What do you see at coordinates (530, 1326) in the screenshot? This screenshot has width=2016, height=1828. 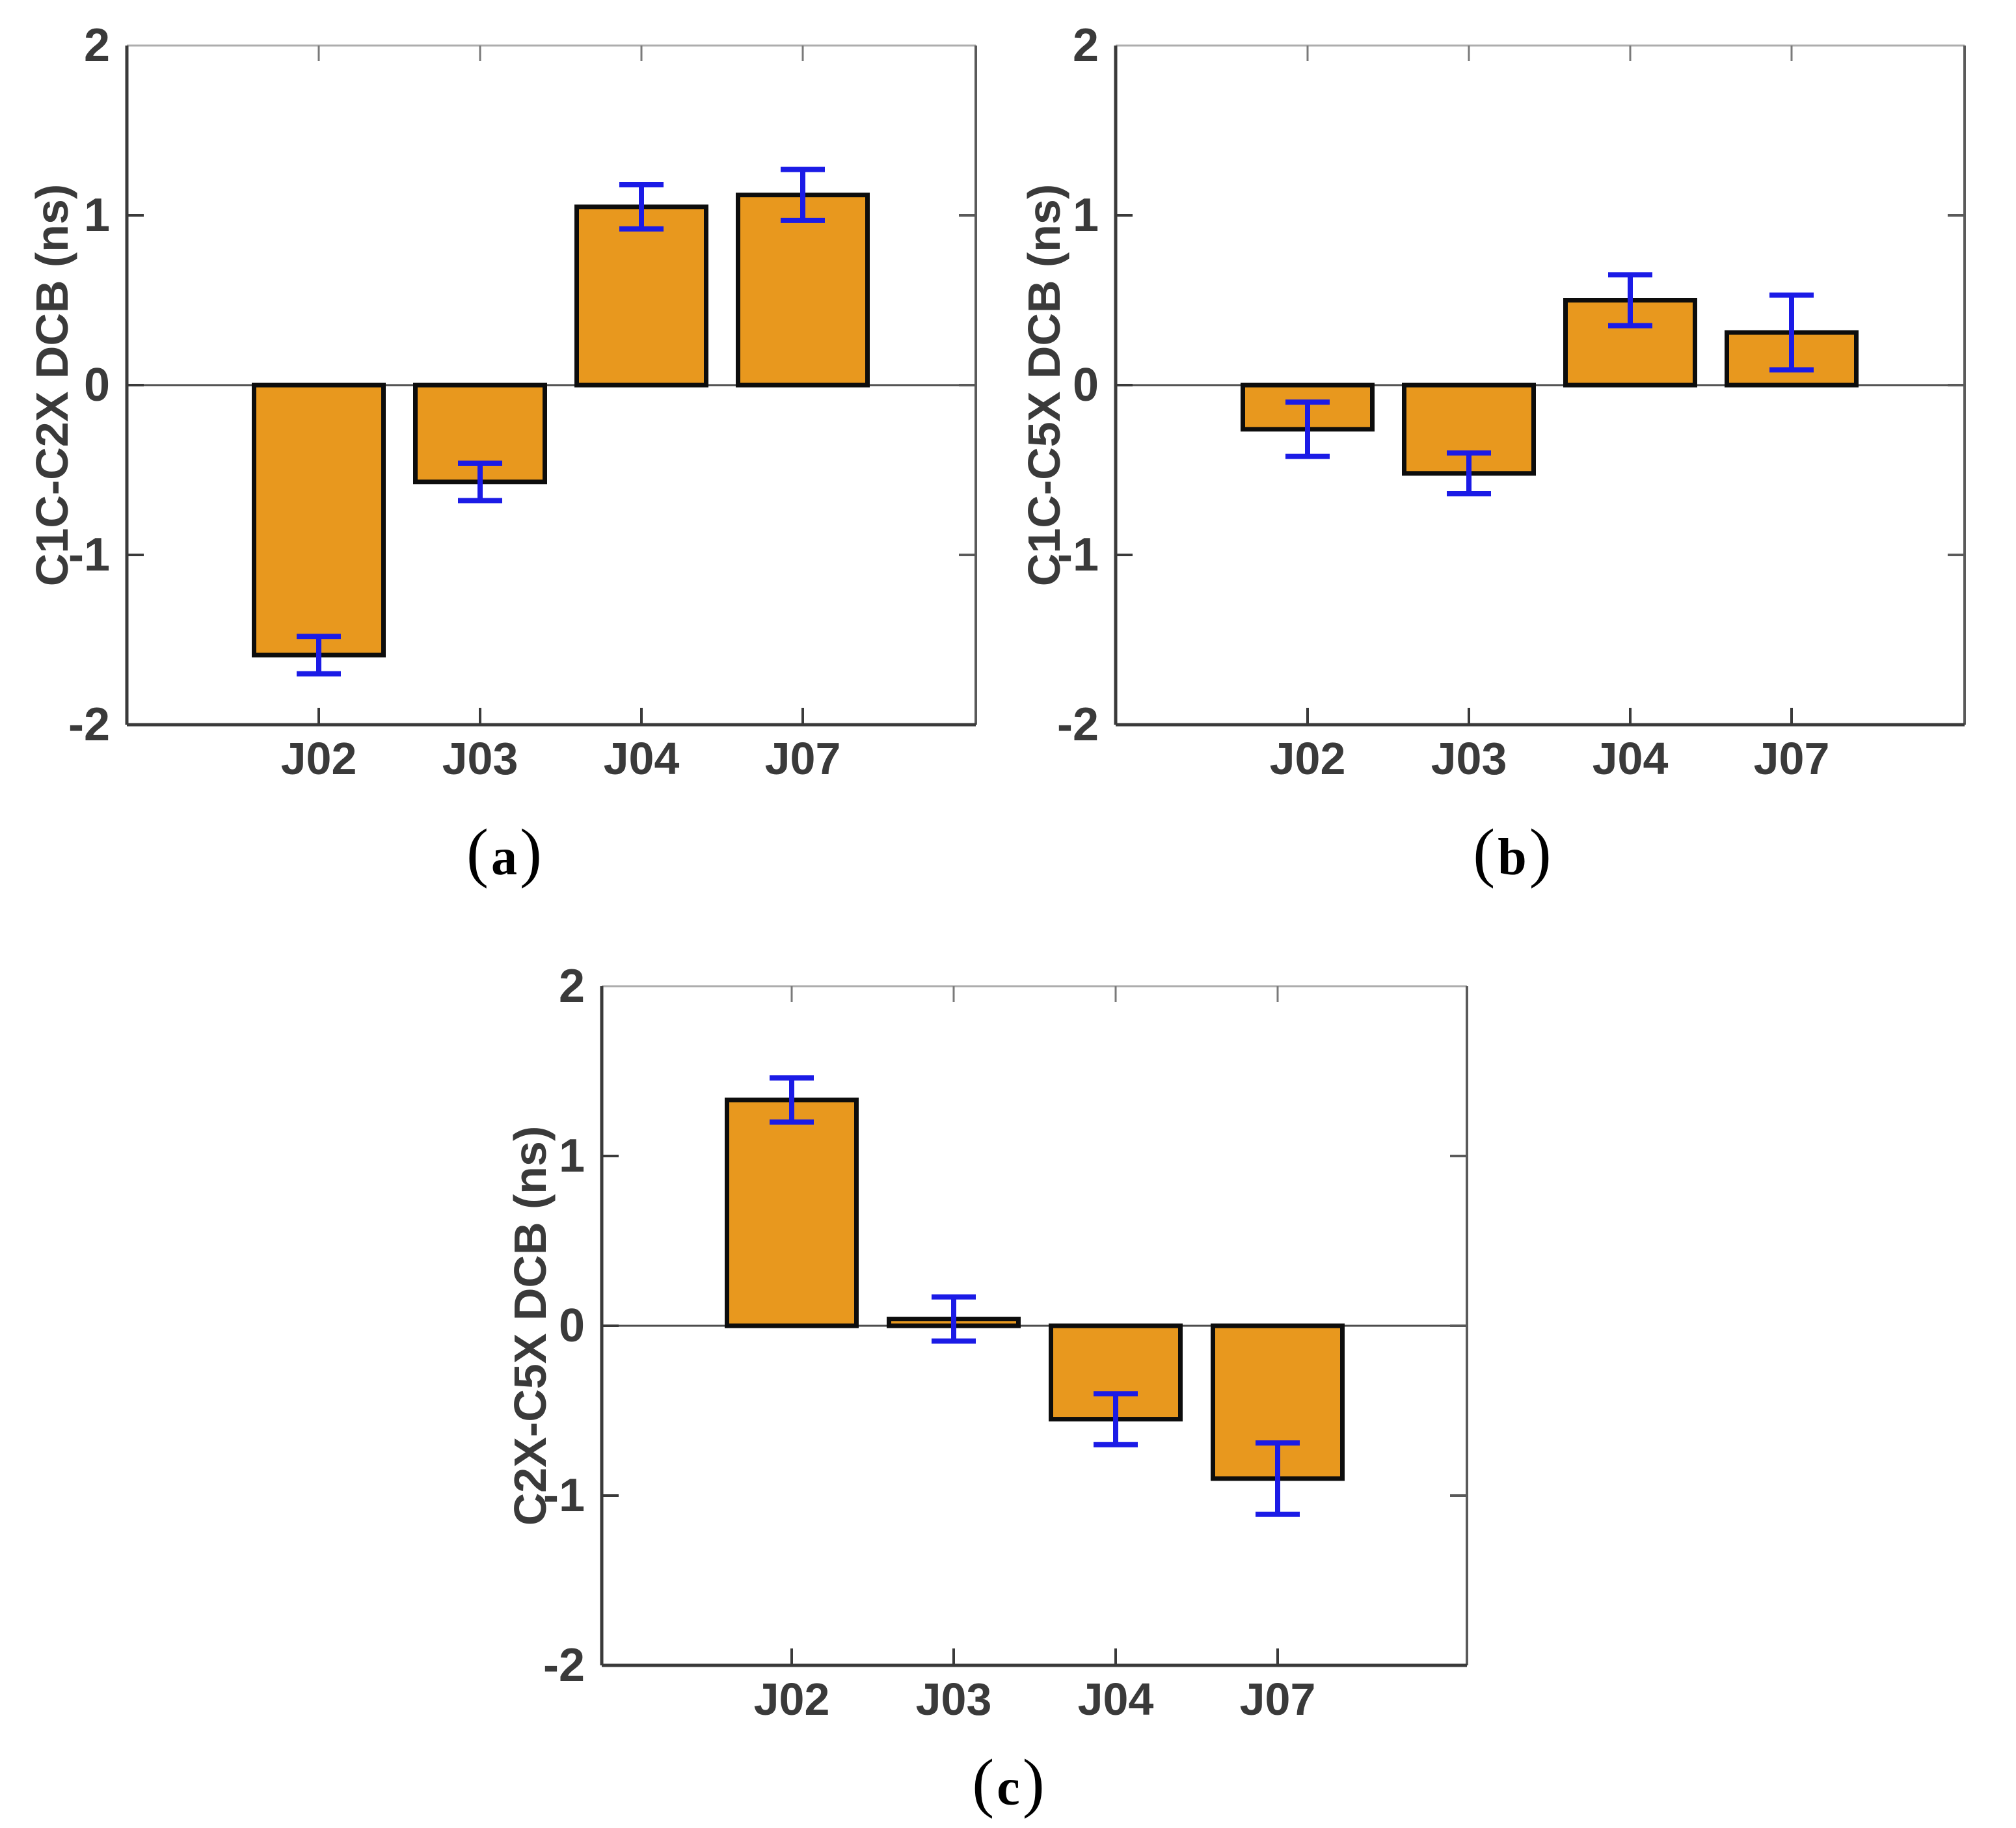 I see `y-axis-label: C2X-C5X DCB (ns)` at bounding box center [530, 1326].